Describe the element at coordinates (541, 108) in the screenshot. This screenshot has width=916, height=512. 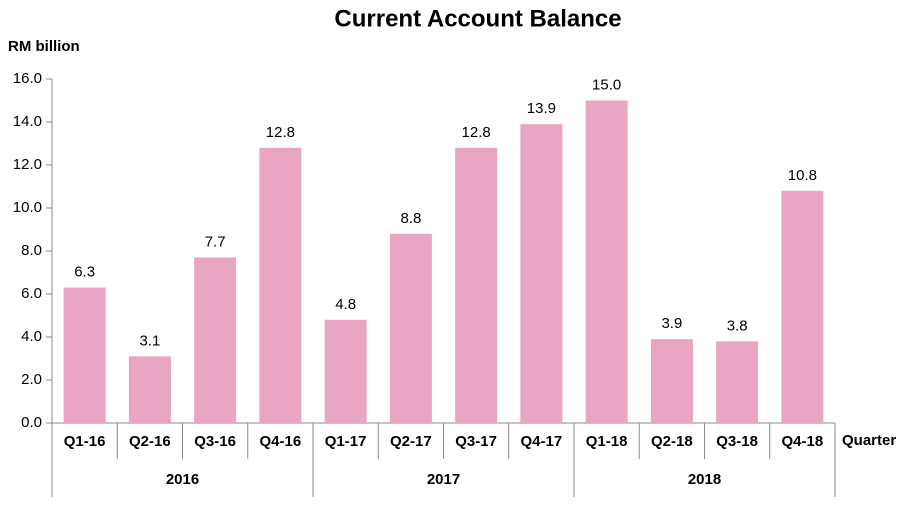
I see `value-label: 13.9` at that location.